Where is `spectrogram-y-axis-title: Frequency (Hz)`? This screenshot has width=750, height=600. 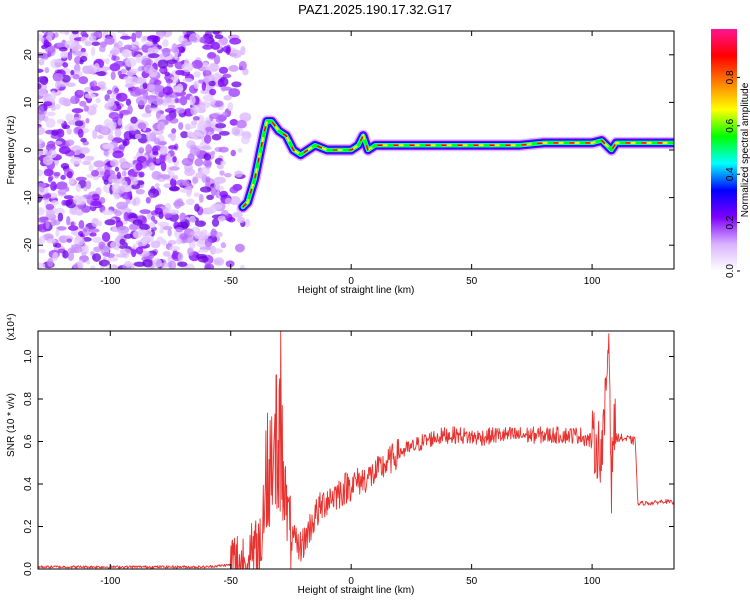
spectrogram-y-axis-title: Frequency (Hz) is located at coordinates (11, 150).